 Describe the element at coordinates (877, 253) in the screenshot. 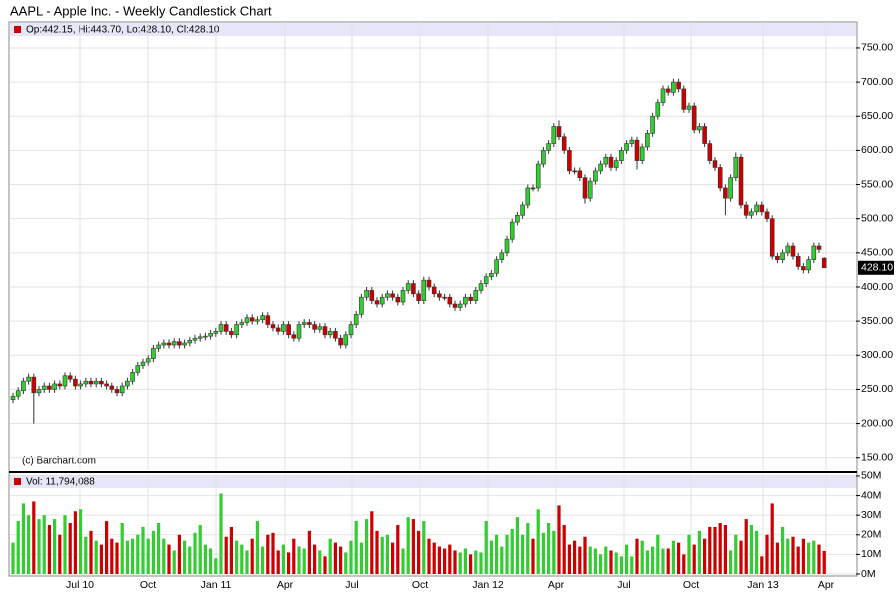

I see `y-tick-label: 450.00` at that location.